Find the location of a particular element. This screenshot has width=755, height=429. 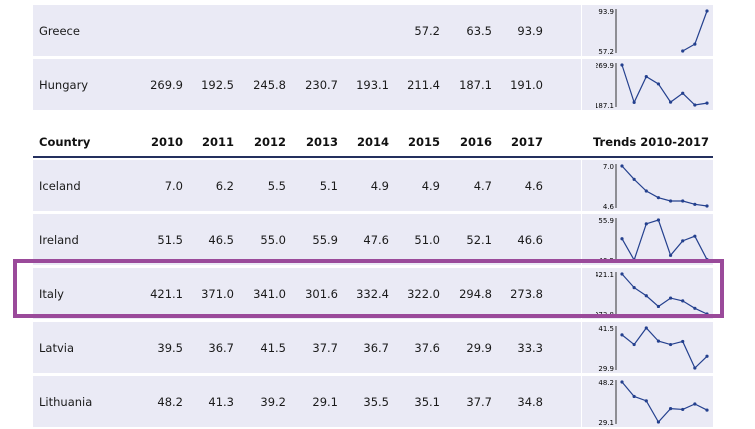

header-year-2012: 2012 is located at coordinates (269, 142).